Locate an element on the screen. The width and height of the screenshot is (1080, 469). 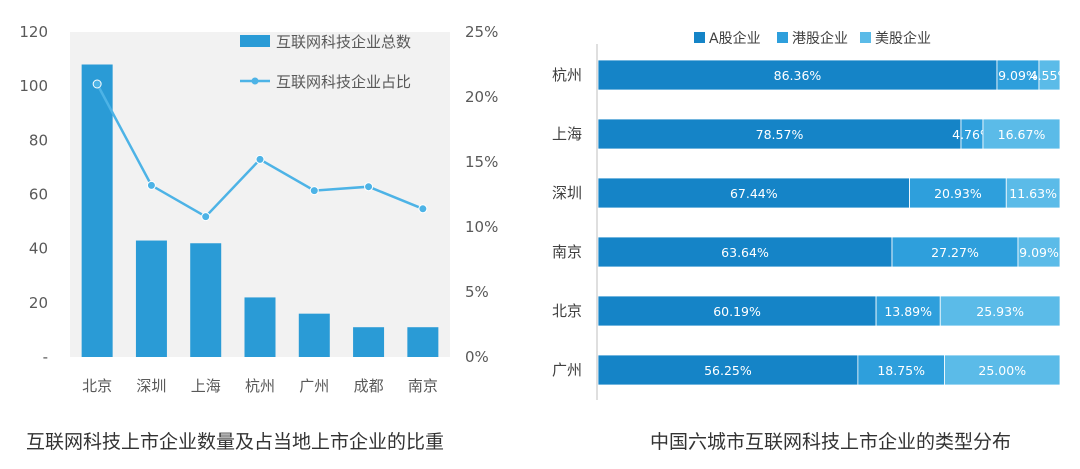
x-category-label: 成都 is located at coordinates (369, 386).